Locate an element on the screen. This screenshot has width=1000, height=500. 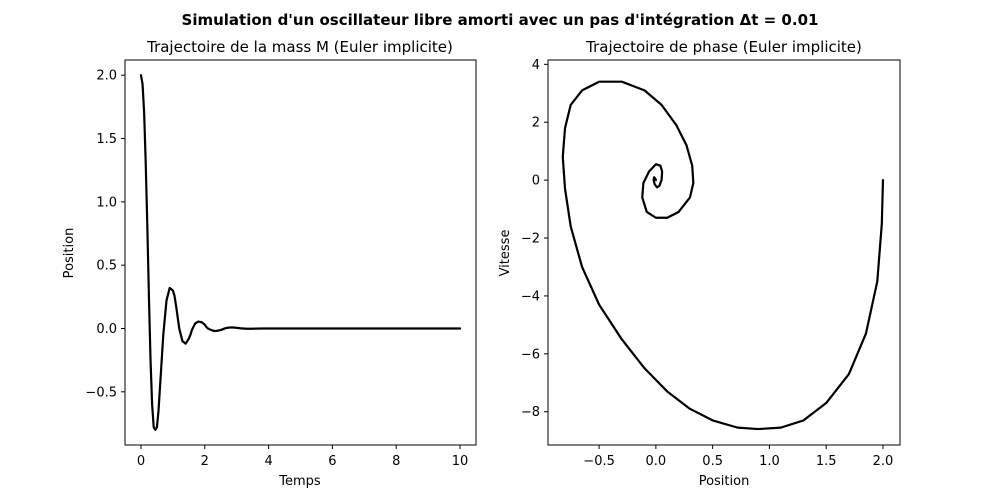
right-y-tick-label: 4 is located at coordinates (536, 65).